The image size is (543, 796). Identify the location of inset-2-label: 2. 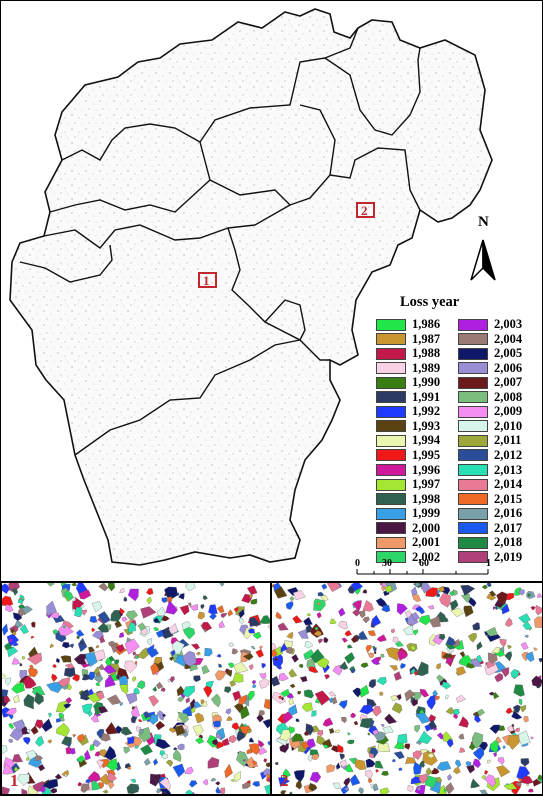
(284, 780).